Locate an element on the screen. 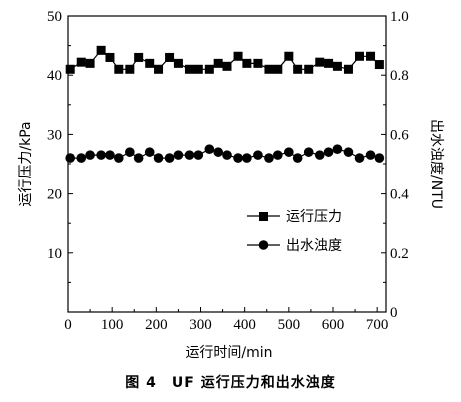  x-axis-title: 运行时间/min is located at coordinates (228, 353).